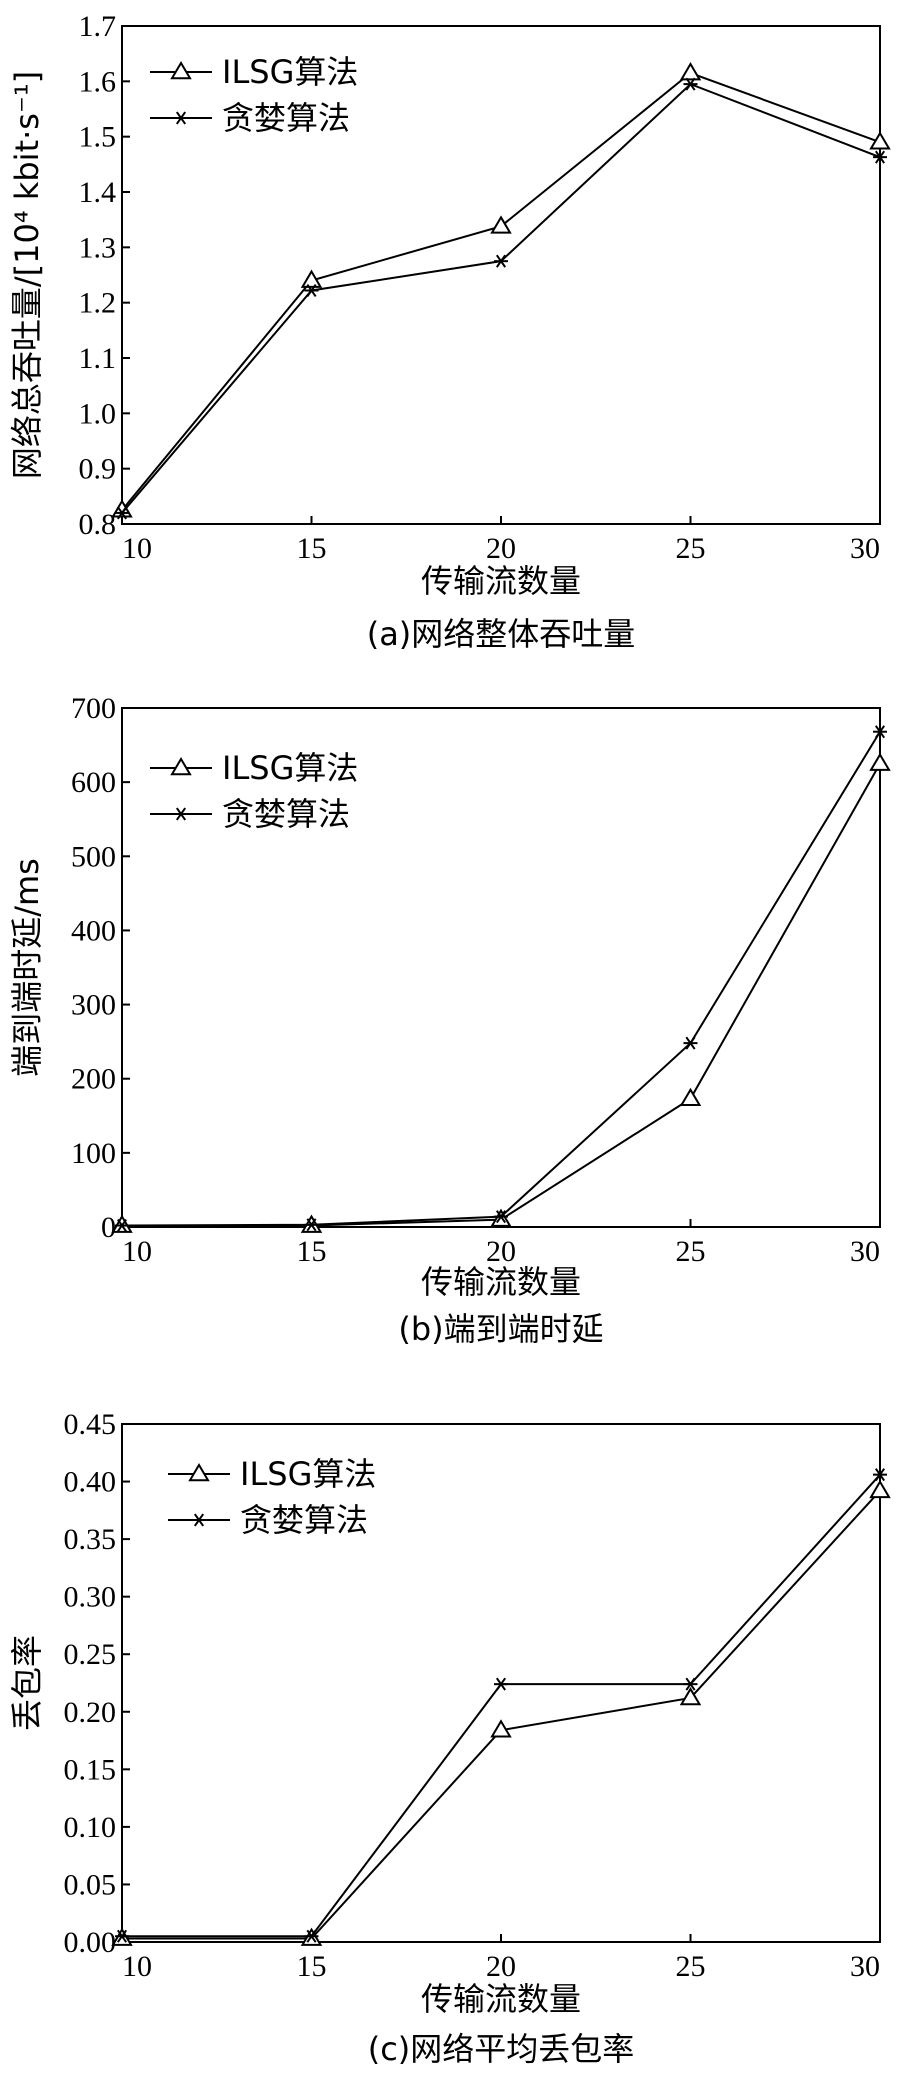  I want to click on y-tick-label: 1.2, so click(98, 303).